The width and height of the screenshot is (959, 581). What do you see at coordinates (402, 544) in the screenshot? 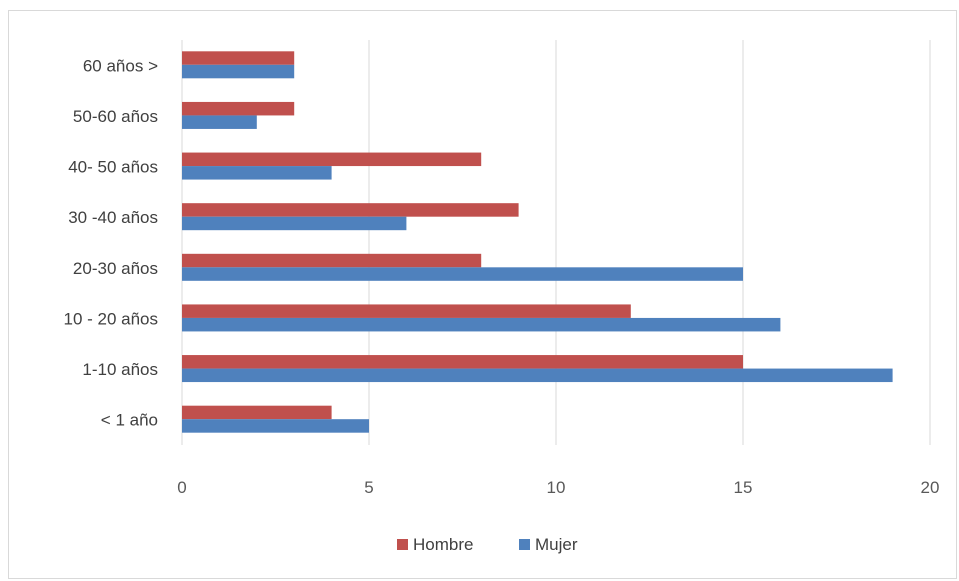
I see `legend-swatch-hombre` at bounding box center [402, 544].